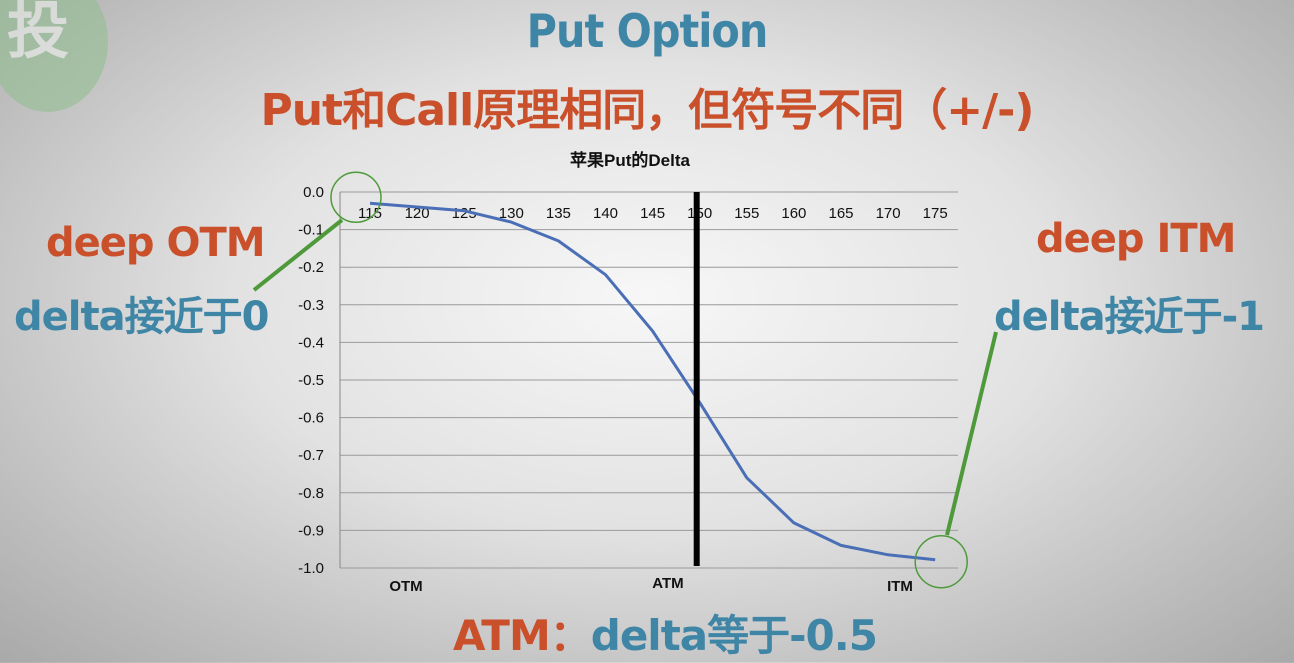 The image size is (1294, 663). What do you see at coordinates (888, 213) in the screenshot?
I see `x-tick-label: 170` at bounding box center [888, 213].